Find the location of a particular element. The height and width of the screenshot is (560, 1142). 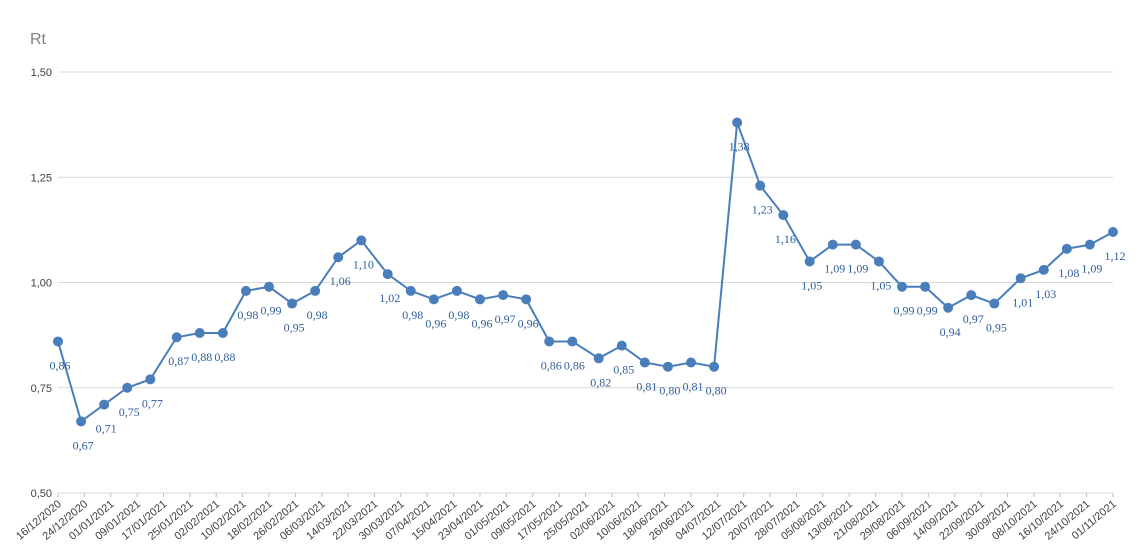

data-label: 0,77 is located at coordinates (152, 403).